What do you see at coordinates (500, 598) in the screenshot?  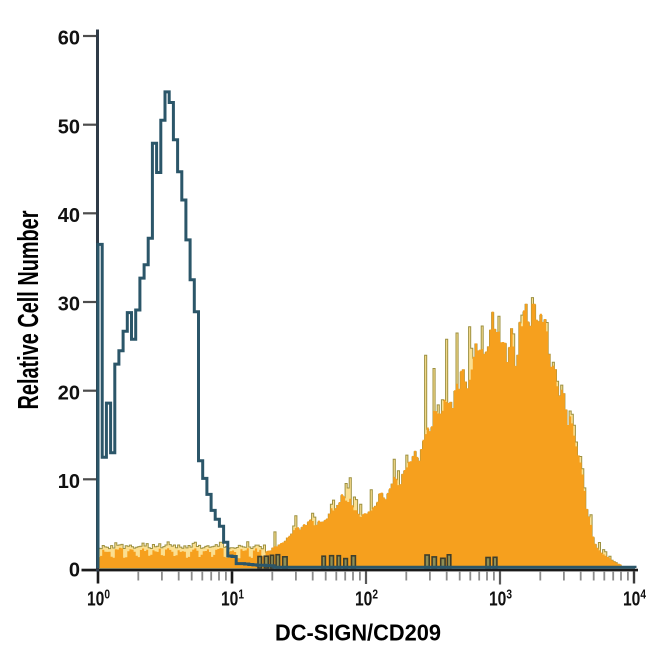 I see `svg-text: 10³` at bounding box center [500, 598].